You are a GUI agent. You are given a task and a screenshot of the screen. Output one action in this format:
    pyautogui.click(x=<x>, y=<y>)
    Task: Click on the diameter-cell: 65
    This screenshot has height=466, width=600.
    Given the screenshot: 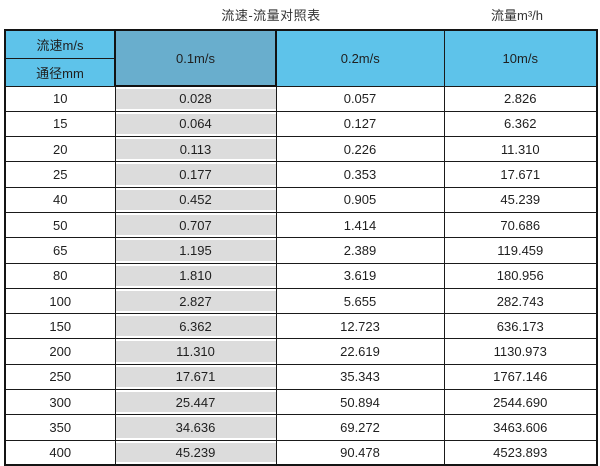 What is the action you would take?
    pyautogui.click(x=60, y=250)
    